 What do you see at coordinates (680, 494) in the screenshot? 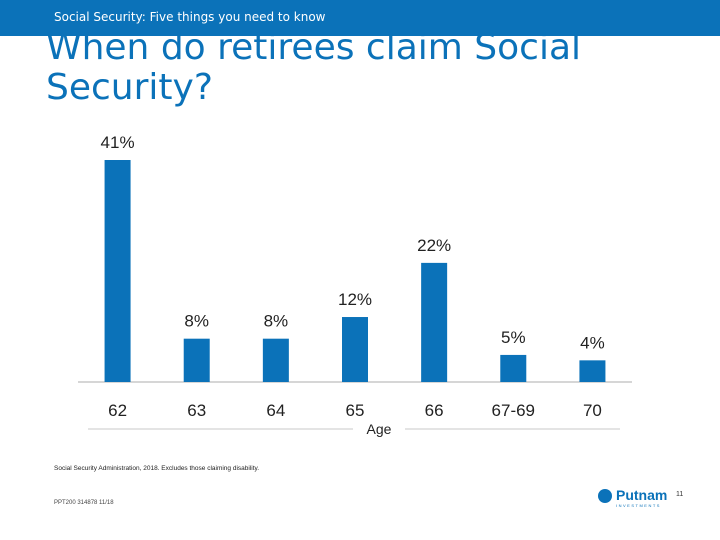
I see `page-number: 11` at bounding box center [680, 494].